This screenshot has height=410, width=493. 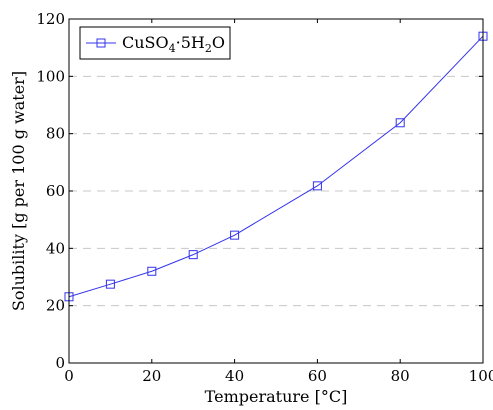 I want to click on legend-label-base: CuSO, so click(x=145, y=42).